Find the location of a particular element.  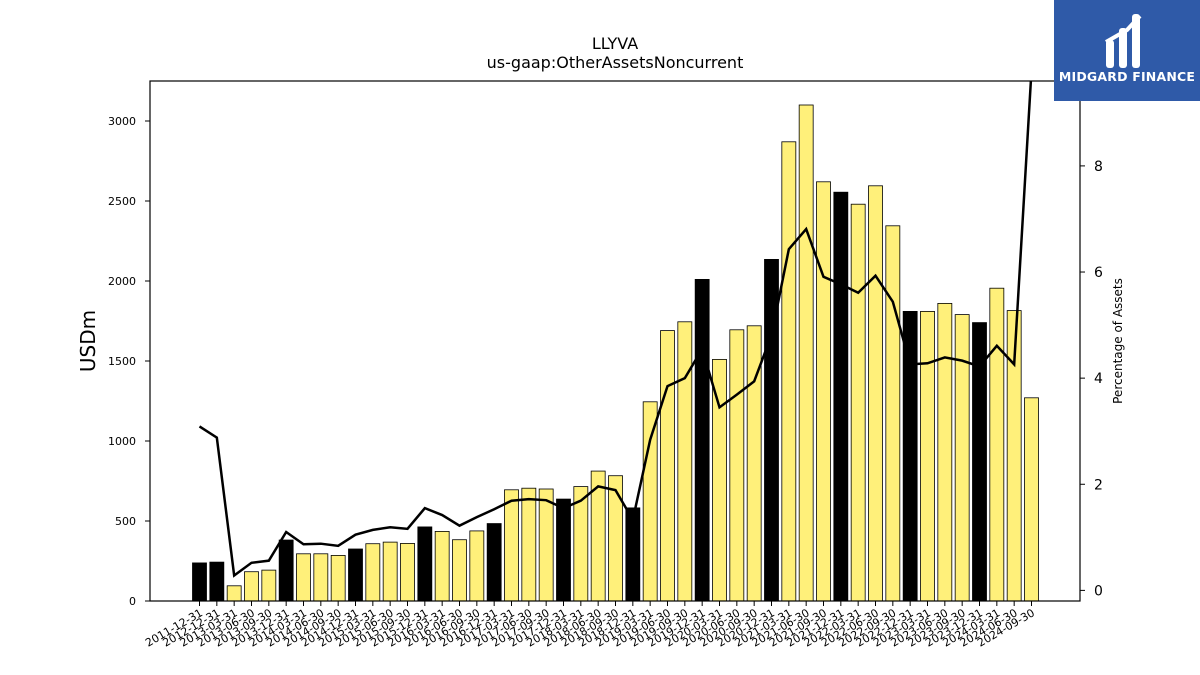

y2-tick-label: 8 is located at coordinates (1098, 167).